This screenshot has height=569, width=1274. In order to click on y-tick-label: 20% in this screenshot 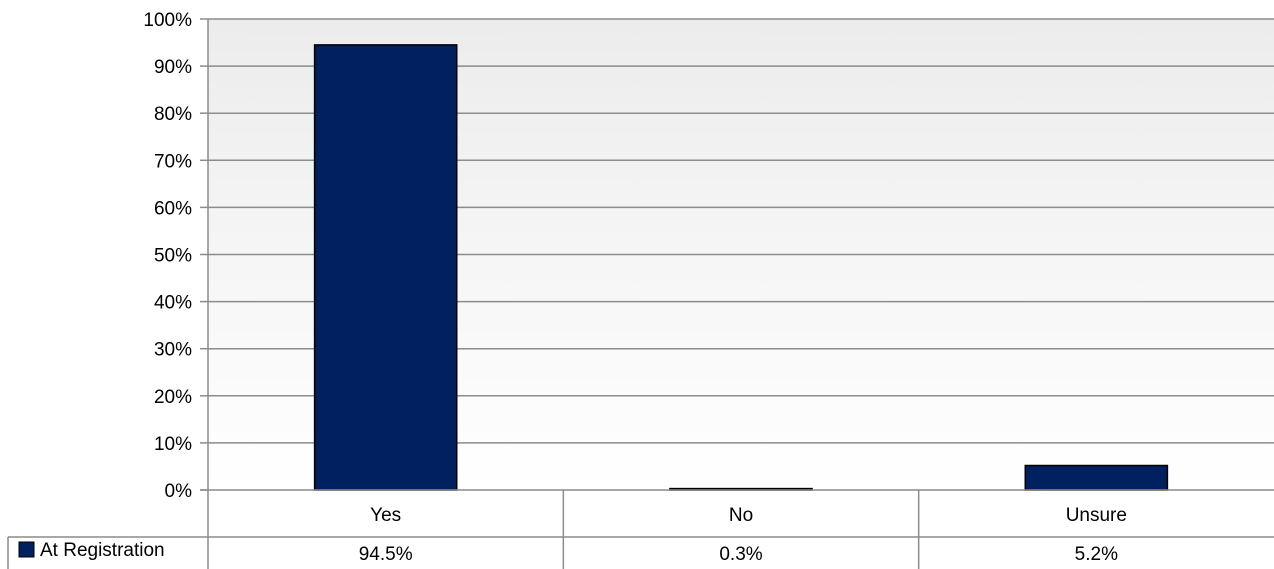, I will do `click(173, 397)`.